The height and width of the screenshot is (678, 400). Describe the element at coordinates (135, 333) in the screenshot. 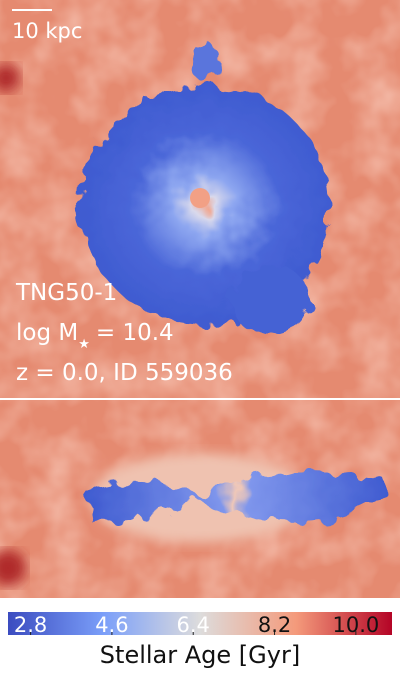

I see `mass-value: = 10.4` at that location.